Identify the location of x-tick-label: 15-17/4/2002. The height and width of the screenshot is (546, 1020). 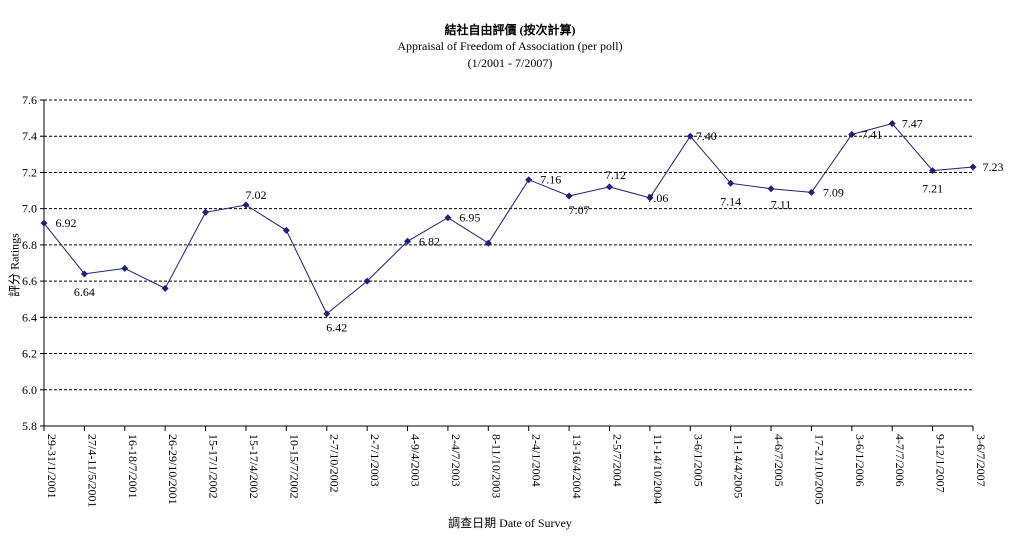
(254, 466).